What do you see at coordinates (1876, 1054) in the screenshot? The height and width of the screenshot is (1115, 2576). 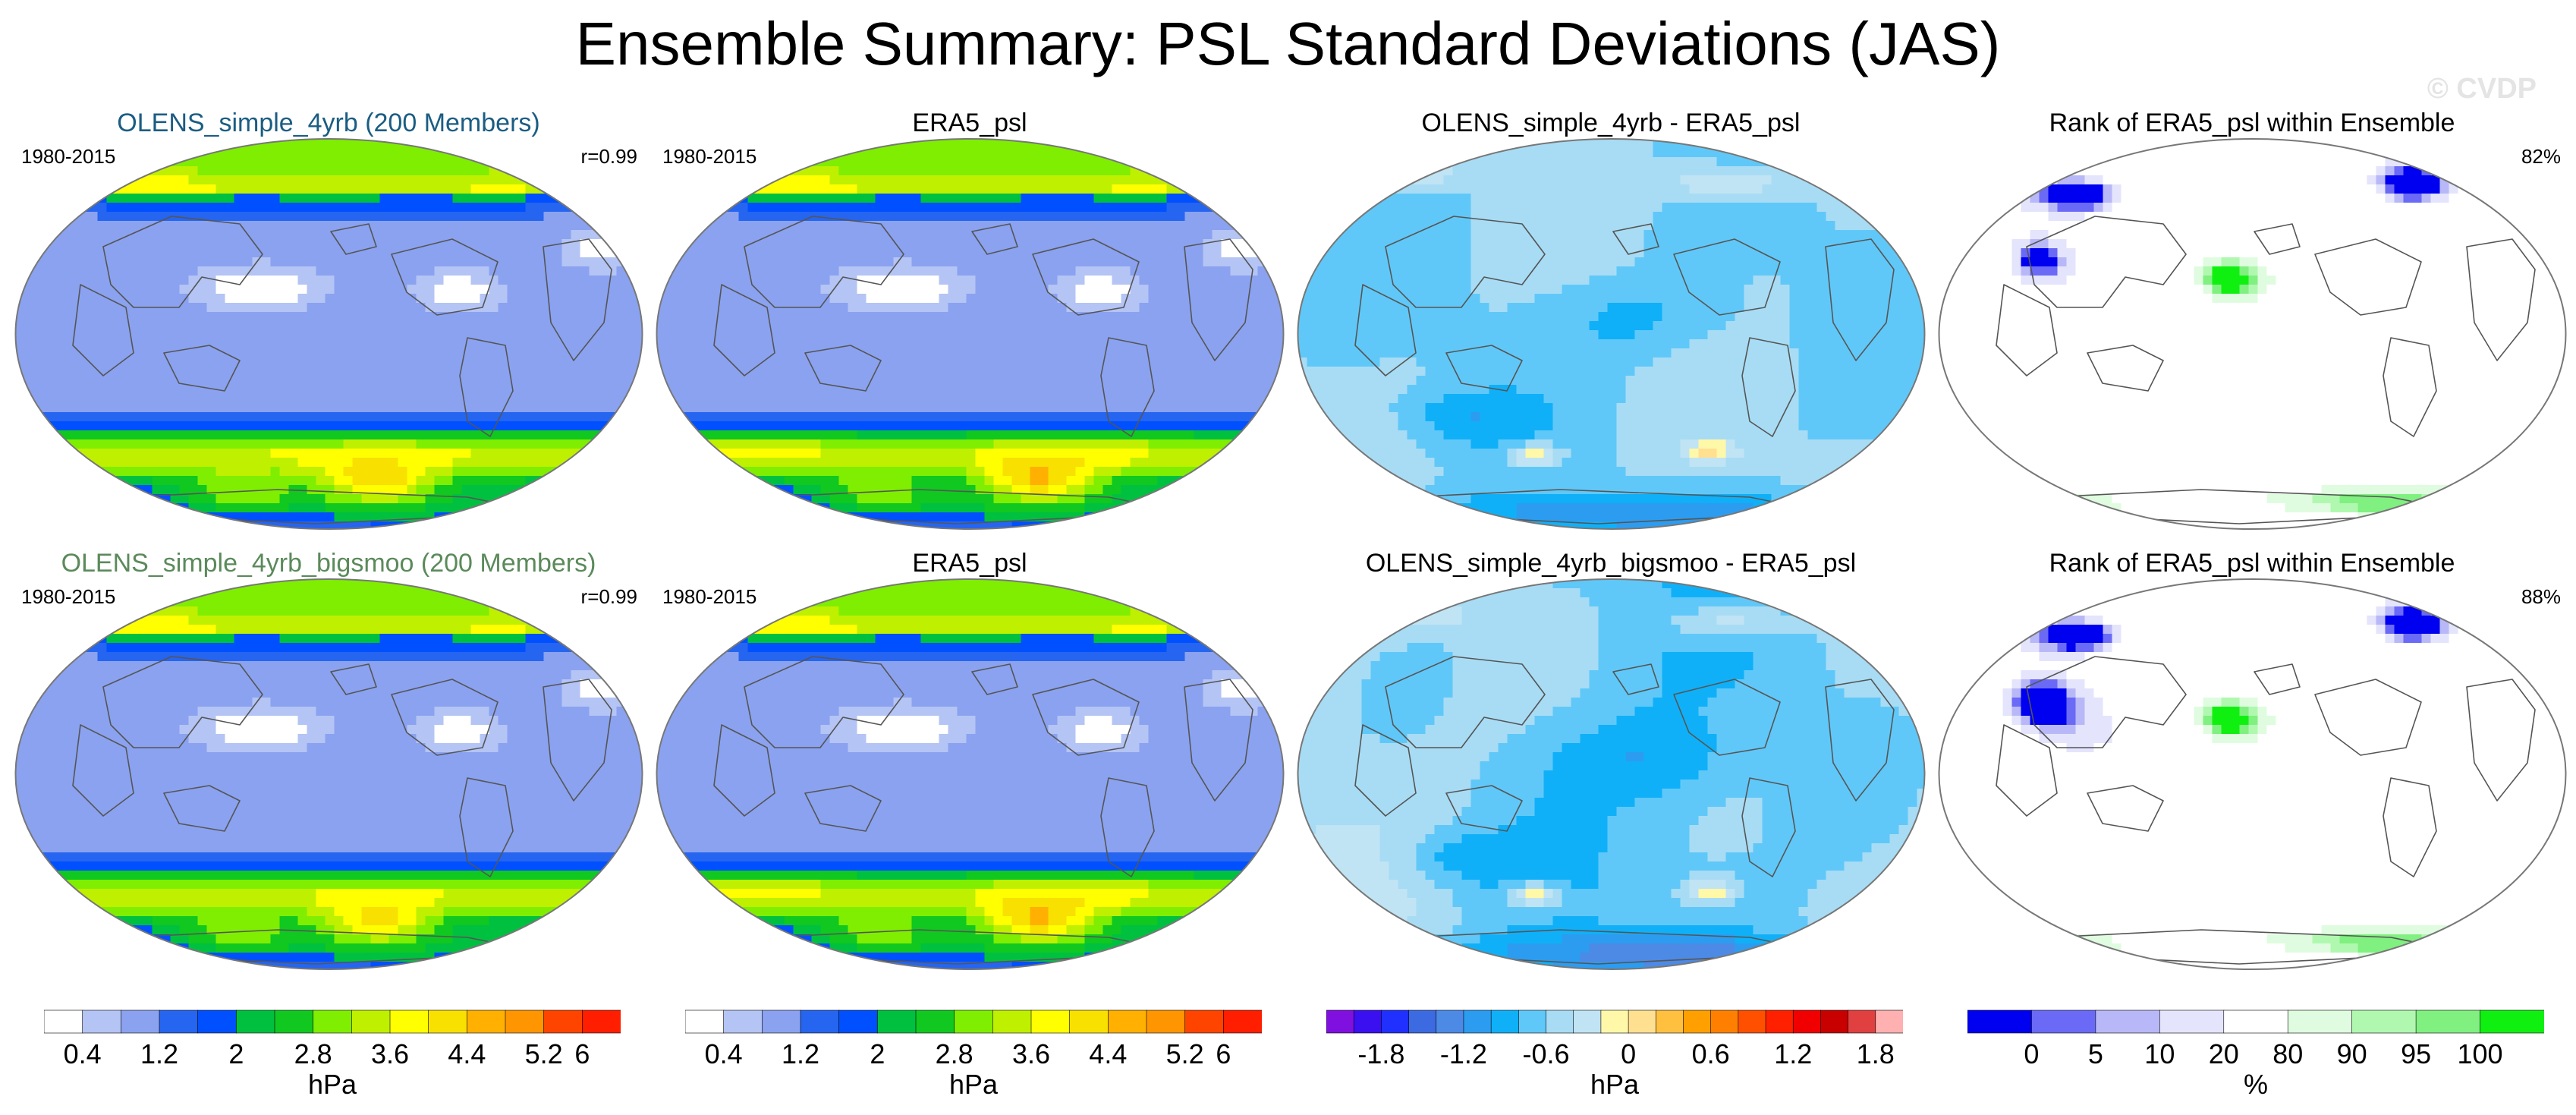 I see `colorbar-tick-label: 1.8` at bounding box center [1876, 1054].